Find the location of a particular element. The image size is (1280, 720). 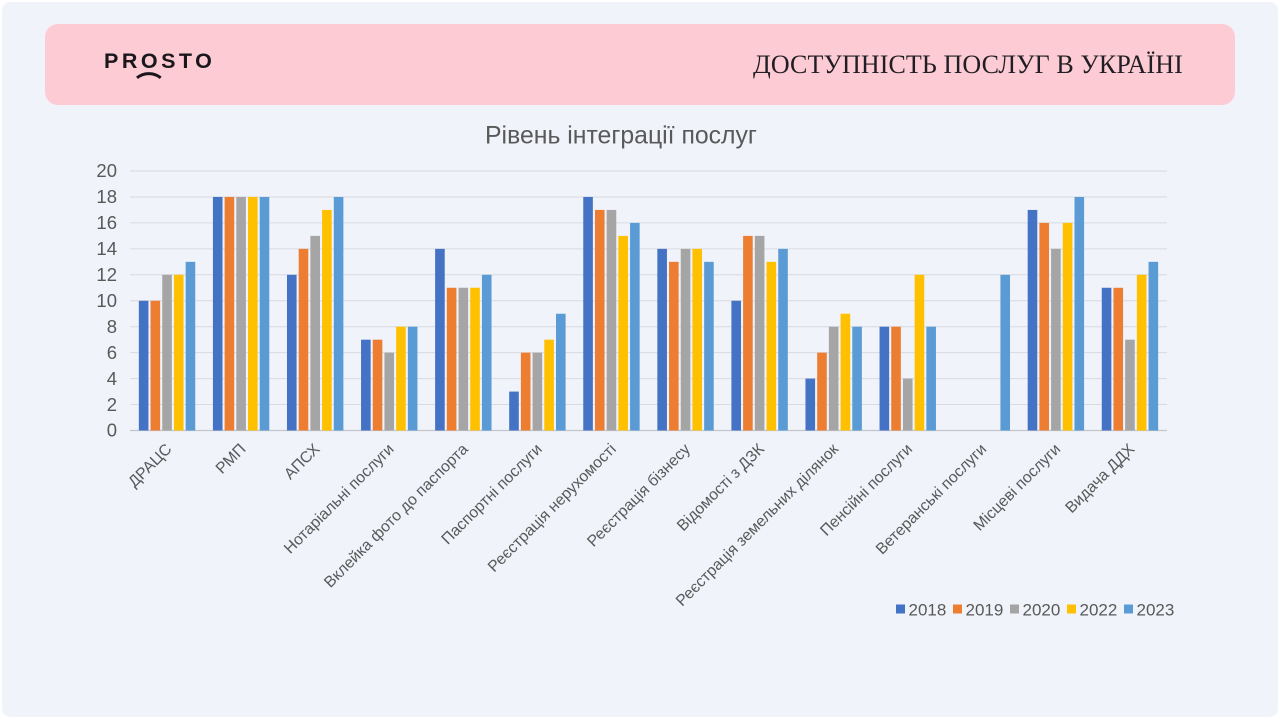

svg-text: 2019 is located at coordinates (985, 610).